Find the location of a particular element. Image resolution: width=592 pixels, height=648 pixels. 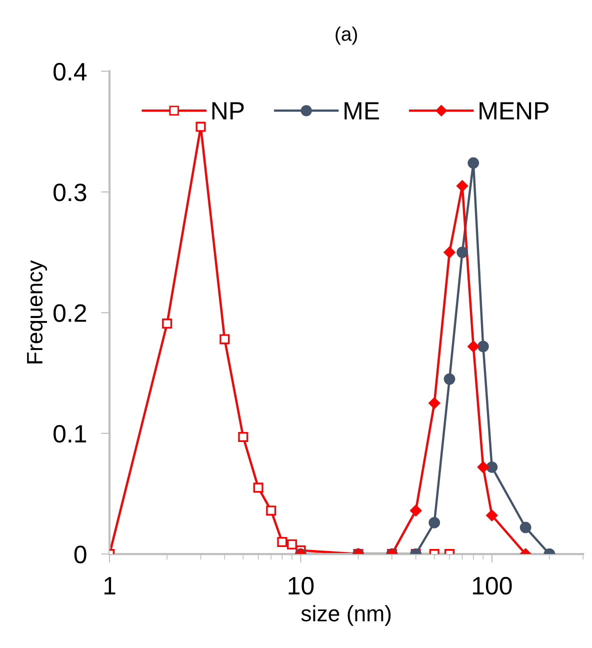

chart-title: (a) is located at coordinates (346, 35).